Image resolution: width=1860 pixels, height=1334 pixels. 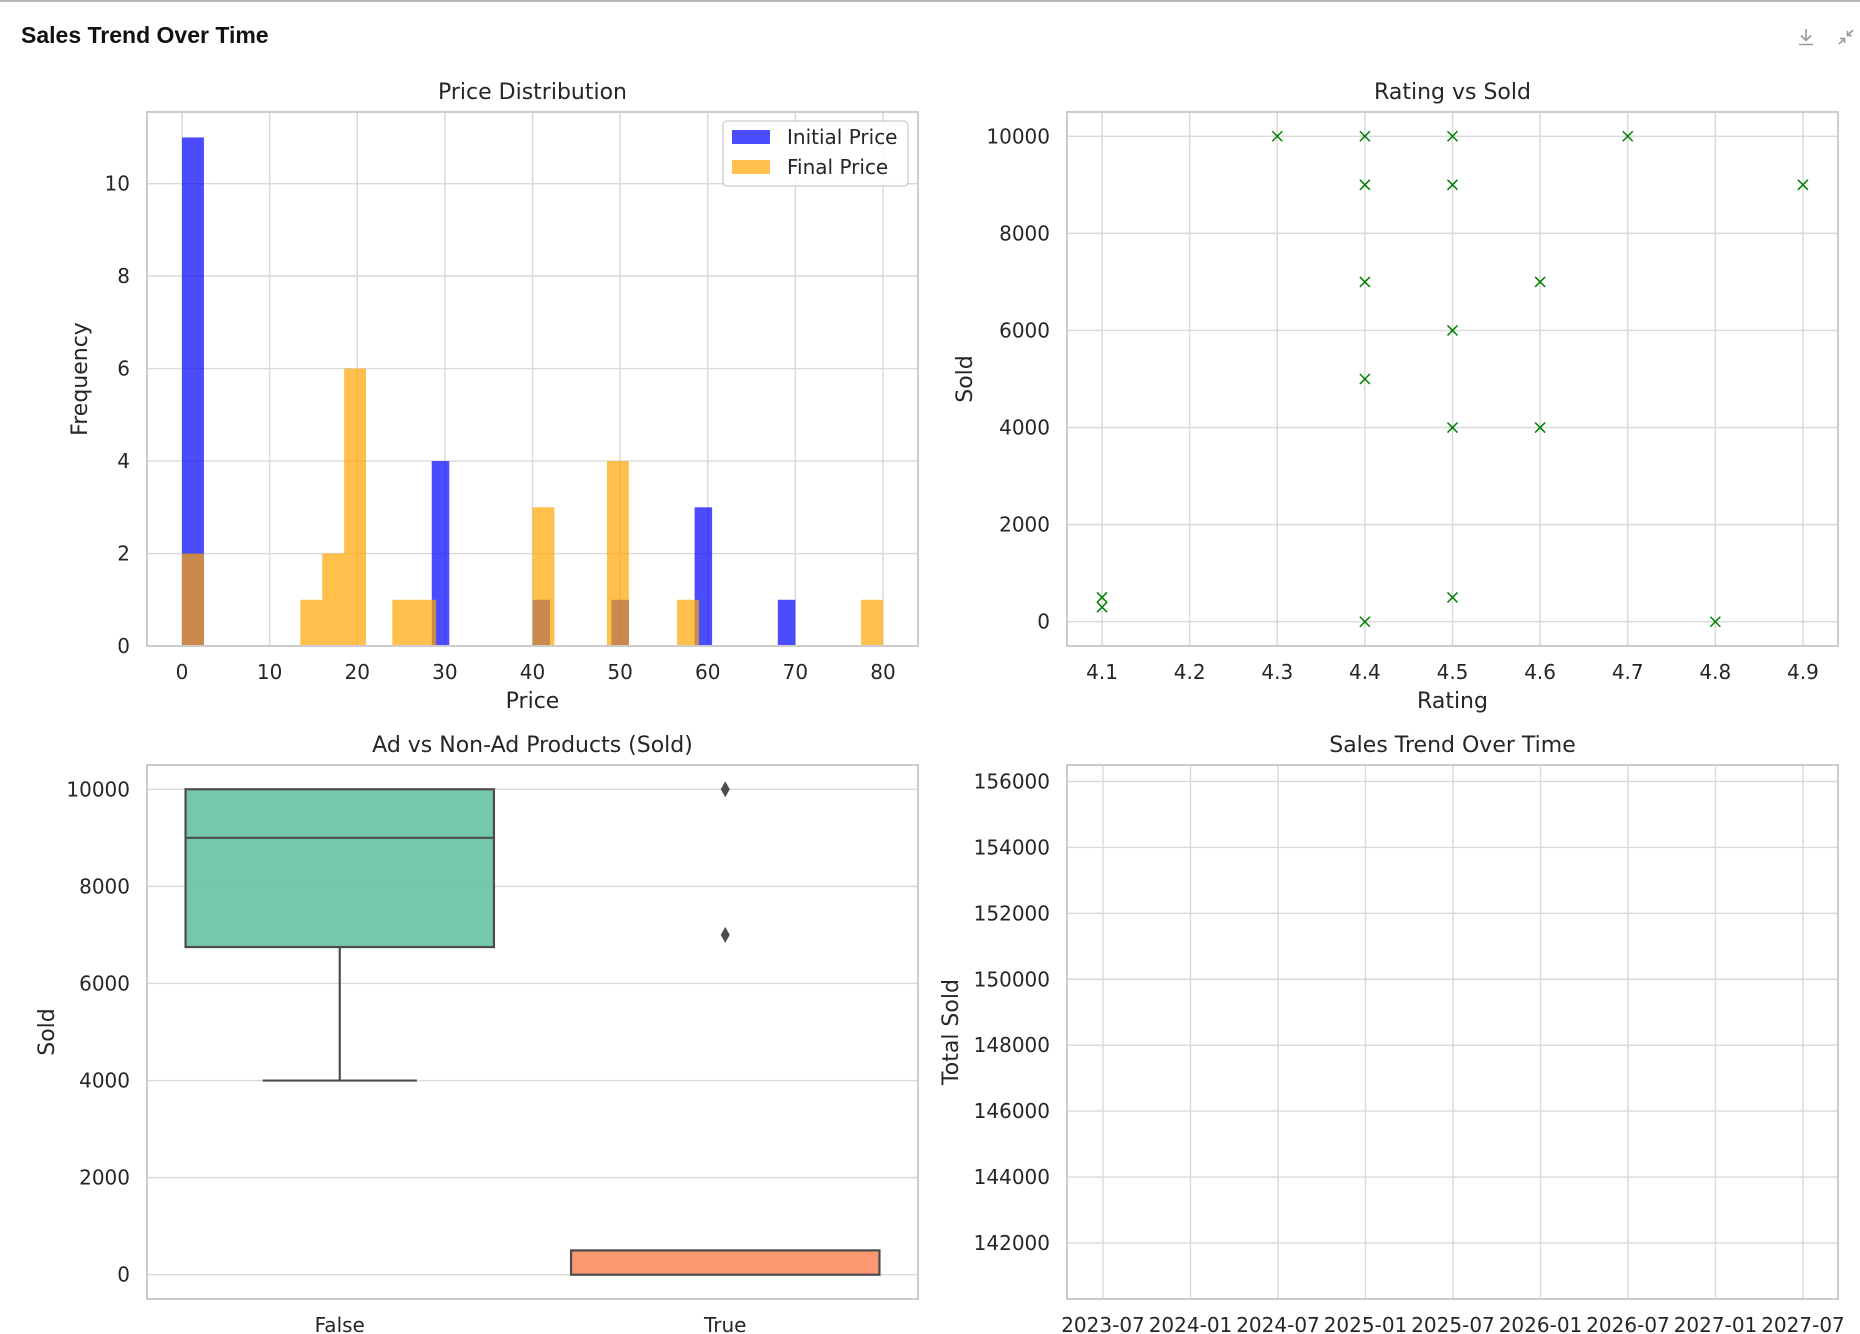 What do you see at coordinates (145, 35) in the screenshot?
I see `panel-title: Sales Trend Over Time` at bounding box center [145, 35].